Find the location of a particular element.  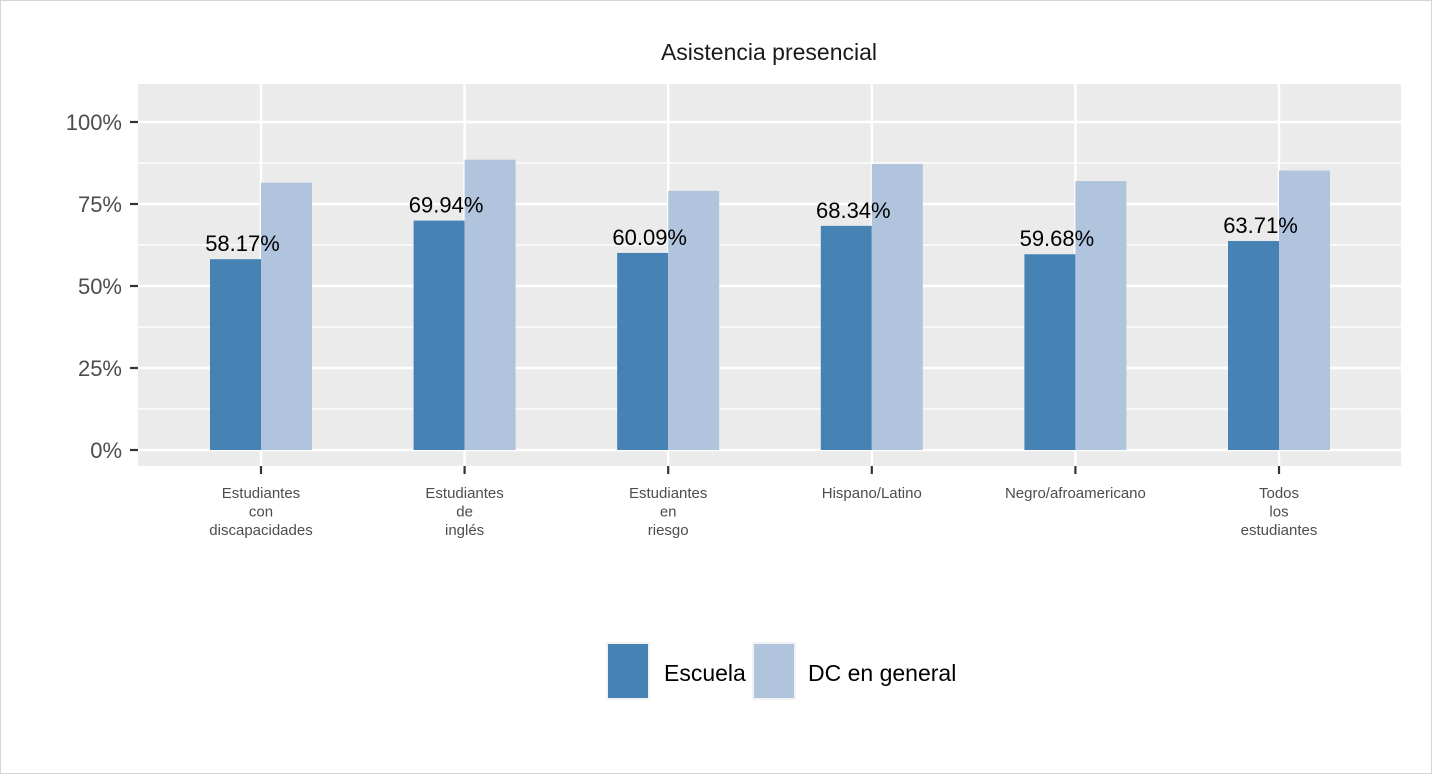

legend-label: Escuela is located at coordinates (705, 673).